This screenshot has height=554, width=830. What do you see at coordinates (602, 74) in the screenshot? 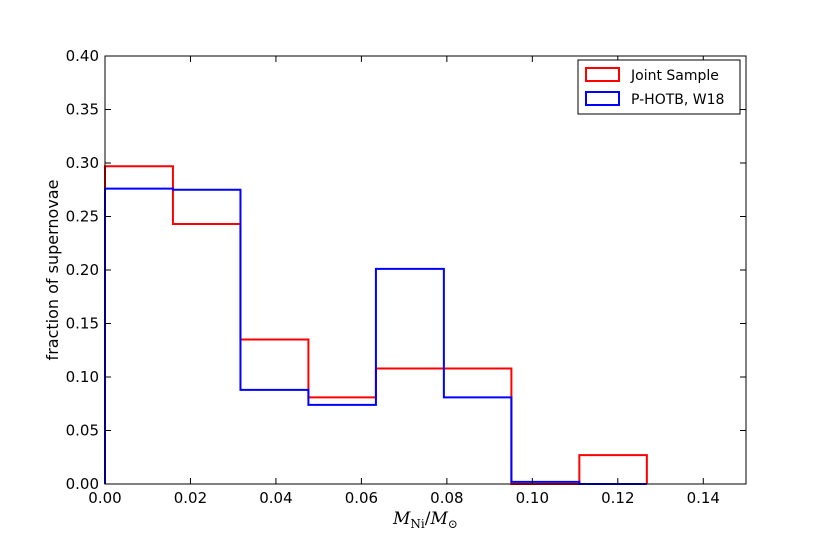
I see `legend-swatch-joint-sample` at bounding box center [602, 74].